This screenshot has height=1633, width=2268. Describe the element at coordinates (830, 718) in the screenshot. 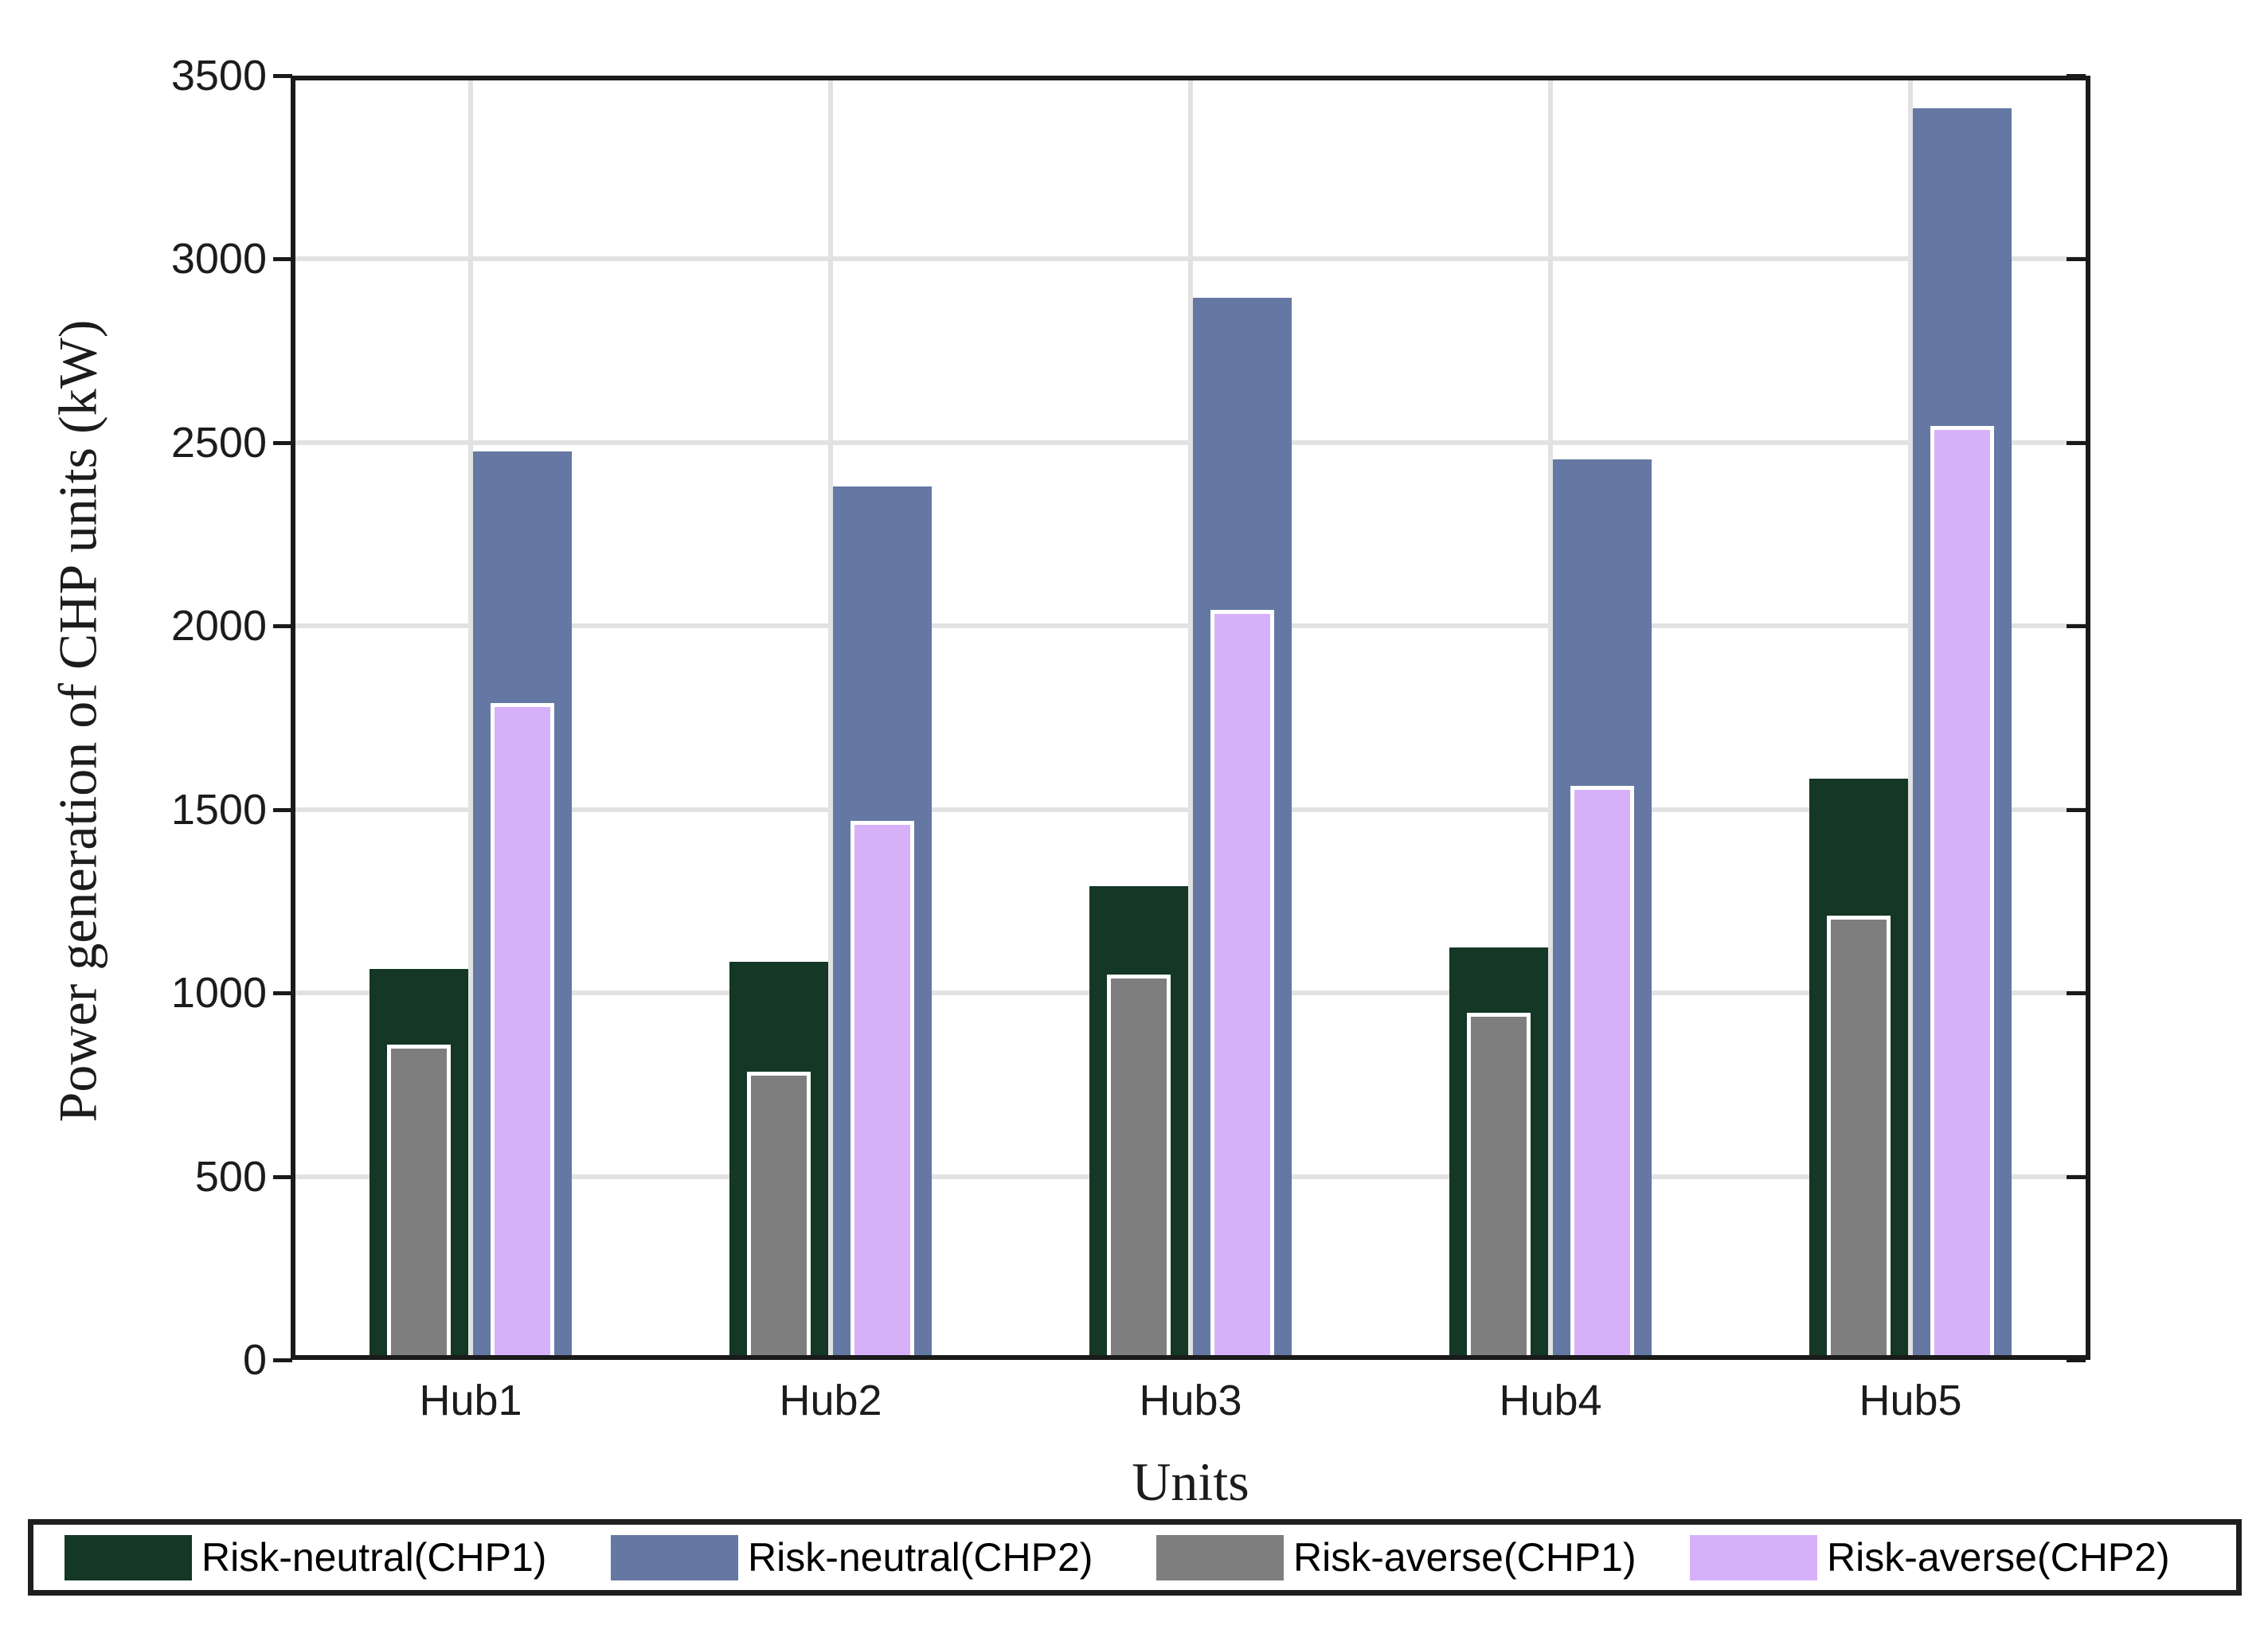

I see `gridline-x-Hub2` at that location.